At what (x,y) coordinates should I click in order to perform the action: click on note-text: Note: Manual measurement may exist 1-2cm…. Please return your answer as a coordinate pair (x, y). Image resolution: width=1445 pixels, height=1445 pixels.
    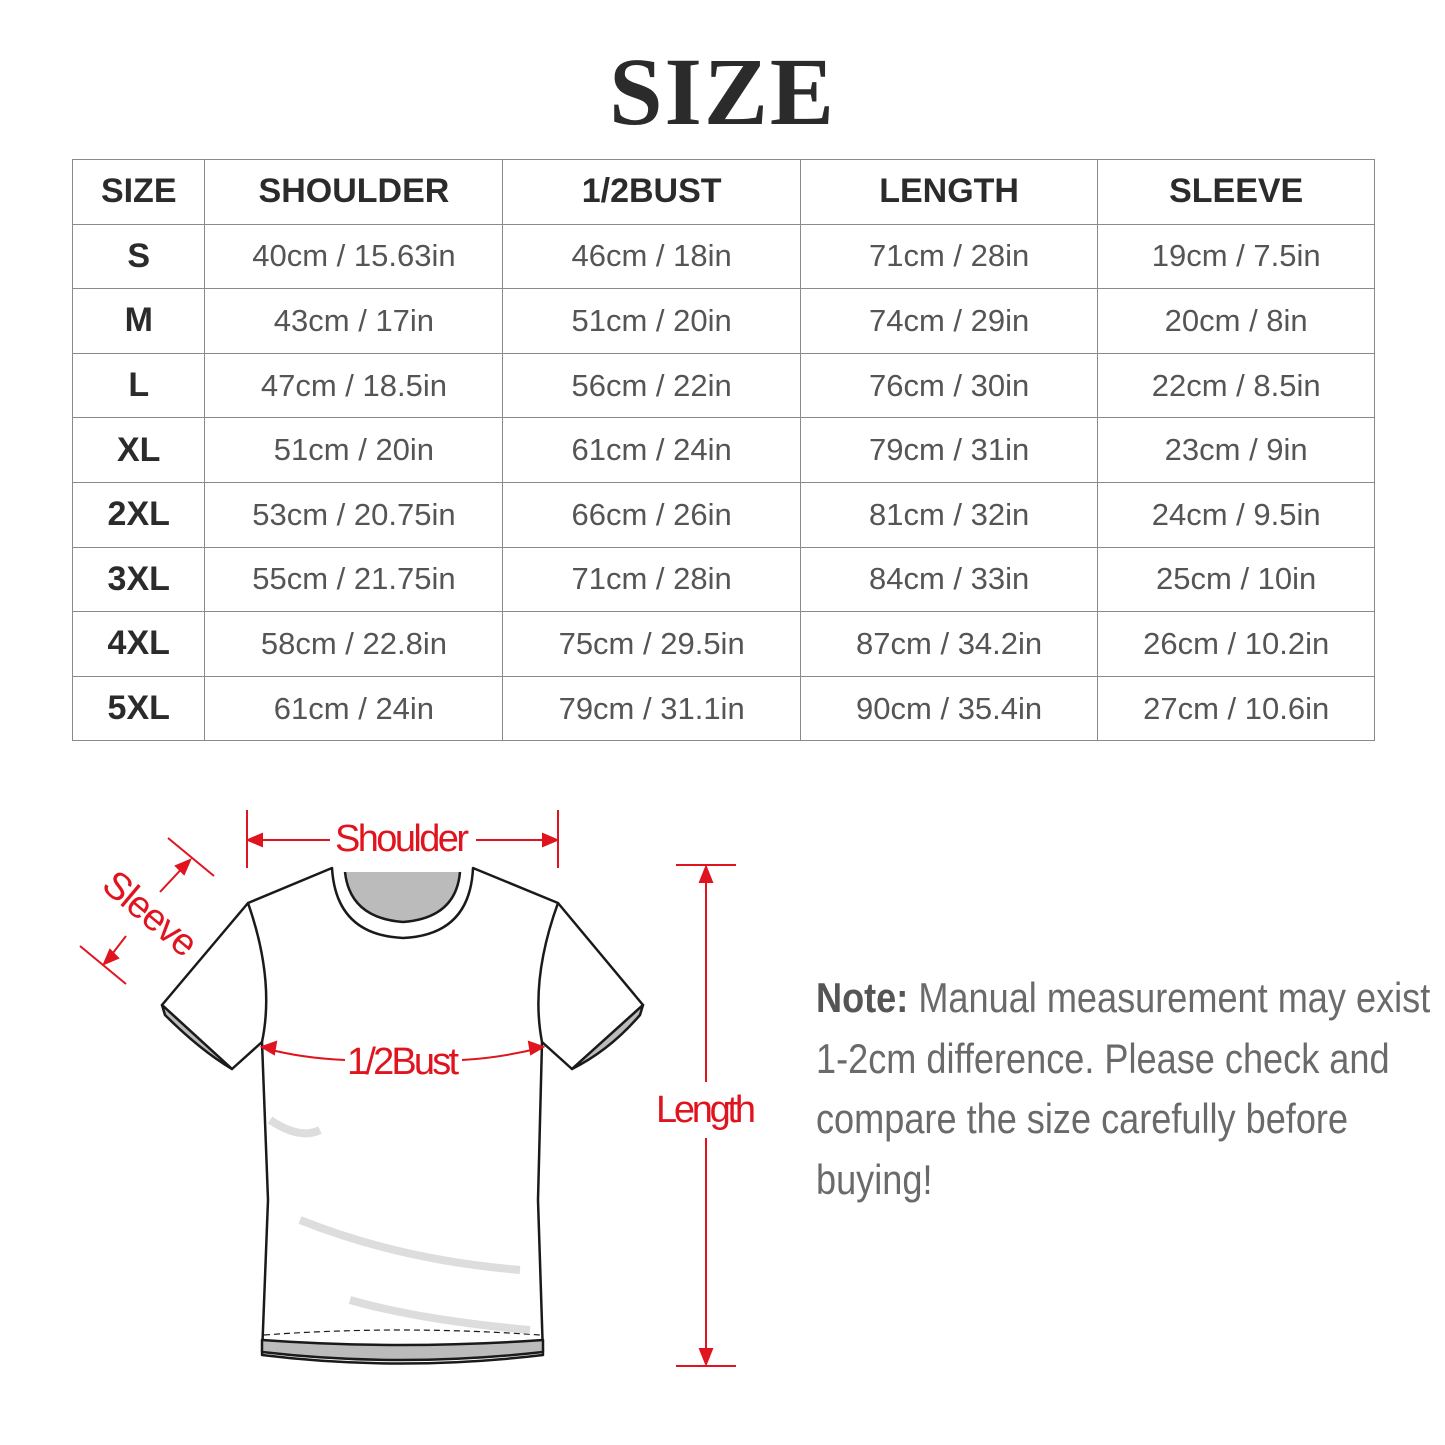
    Looking at the image, I should click on (1125, 1089).